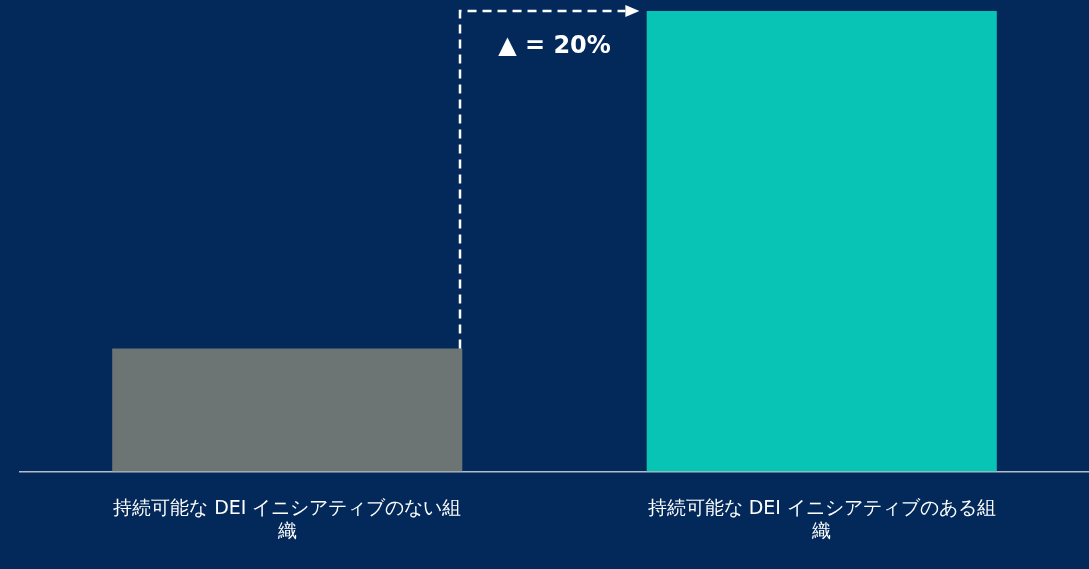 Image resolution: width=1089 pixels, height=569 pixels. Describe the element at coordinates (287, 518) in the screenshot. I see `x-tick-label: 持続可能な DEI イニシアティブのない組織` at that location.